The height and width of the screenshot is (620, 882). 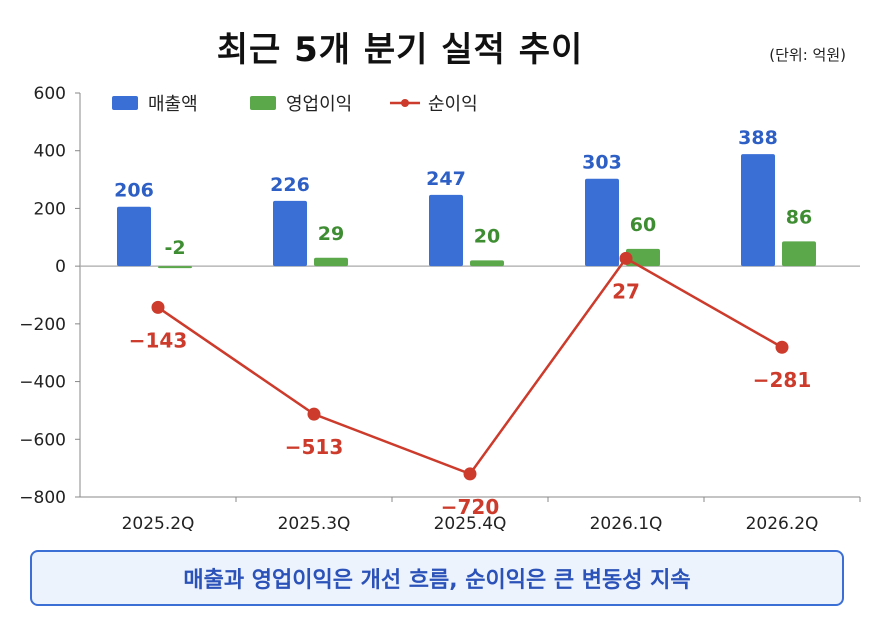 What do you see at coordinates (487, 236) in the screenshot?
I see `data-label-operating: 20` at bounding box center [487, 236].